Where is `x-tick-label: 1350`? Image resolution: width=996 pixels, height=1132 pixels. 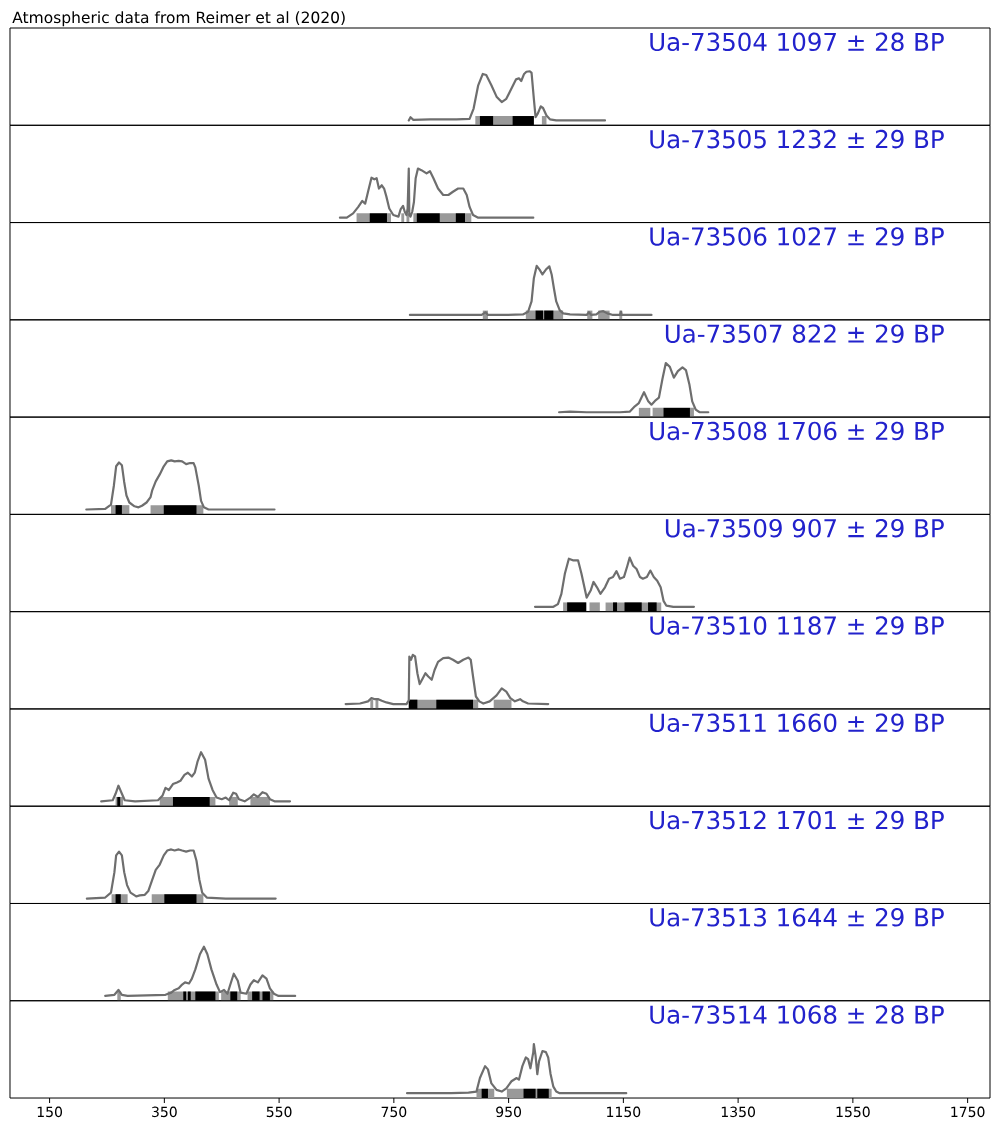 x-tick-label: 1350 is located at coordinates (738, 1112).